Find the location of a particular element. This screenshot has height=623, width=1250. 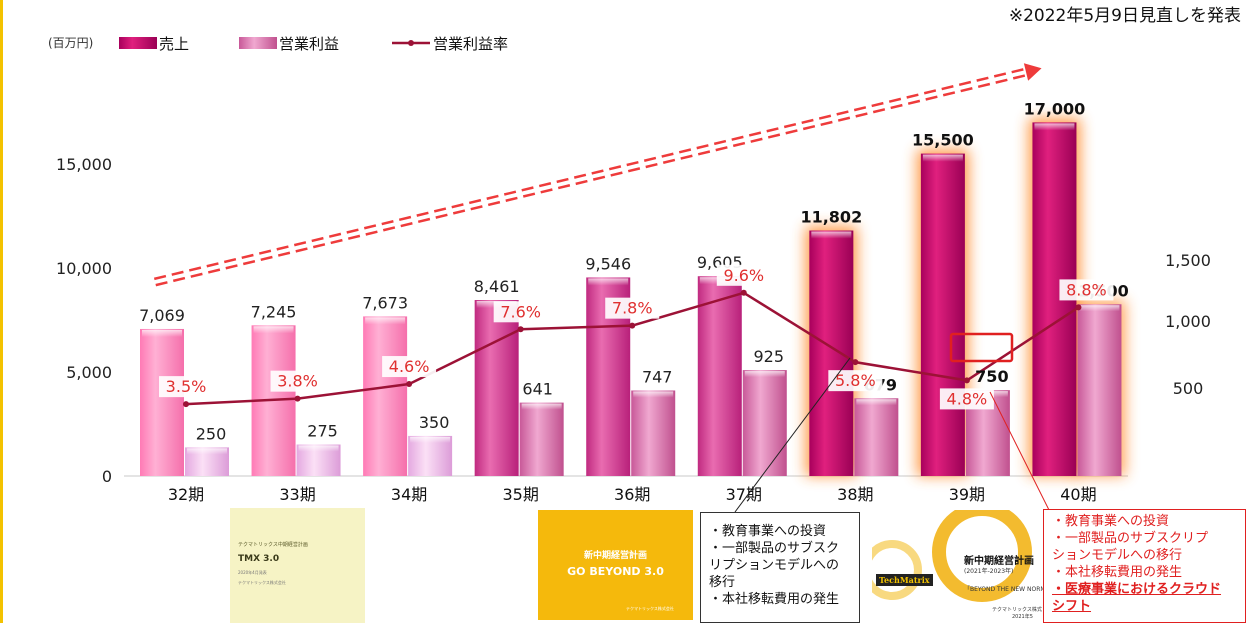

rate-line-layer is located at coordinates (632, 348).